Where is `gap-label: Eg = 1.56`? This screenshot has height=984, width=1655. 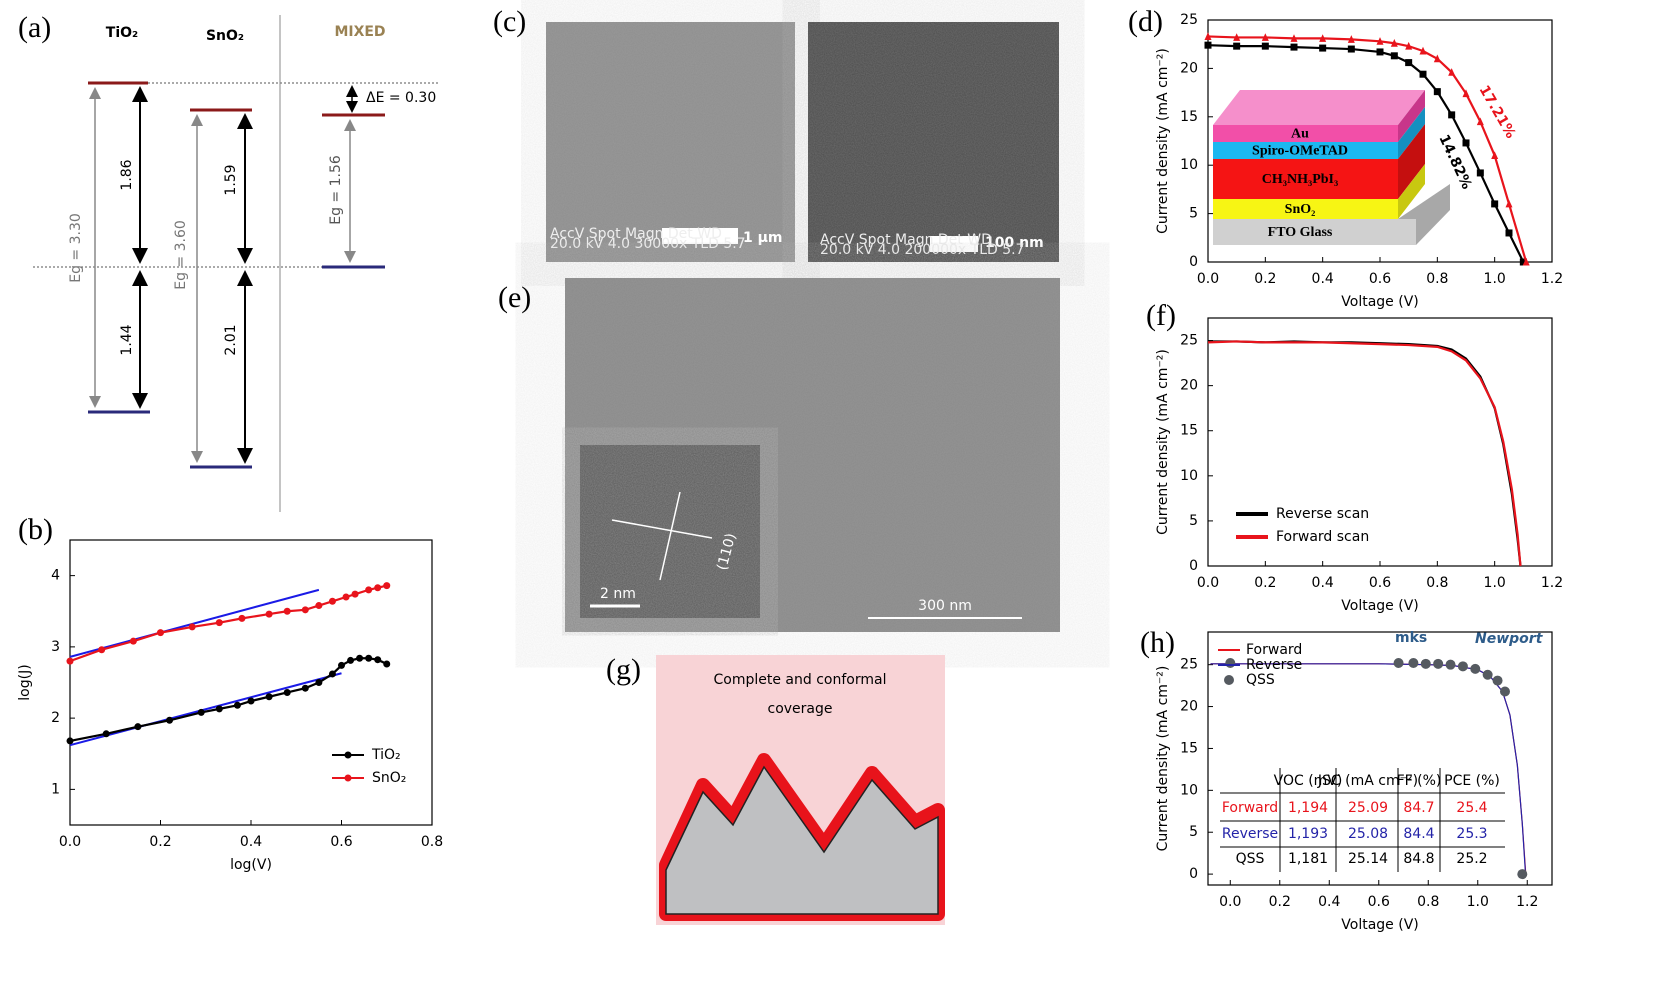 gap-label: Eg = 1.56 is located at coordinates (336, 190).